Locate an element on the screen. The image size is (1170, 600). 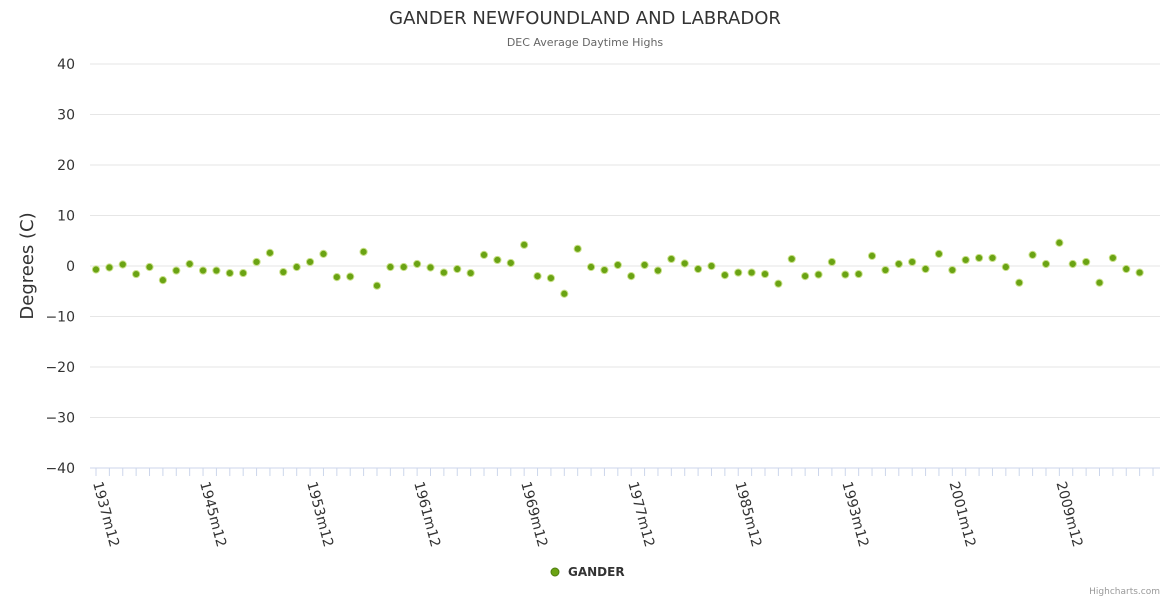
y-tick-label: −10 is located at coordinates (60, 318).